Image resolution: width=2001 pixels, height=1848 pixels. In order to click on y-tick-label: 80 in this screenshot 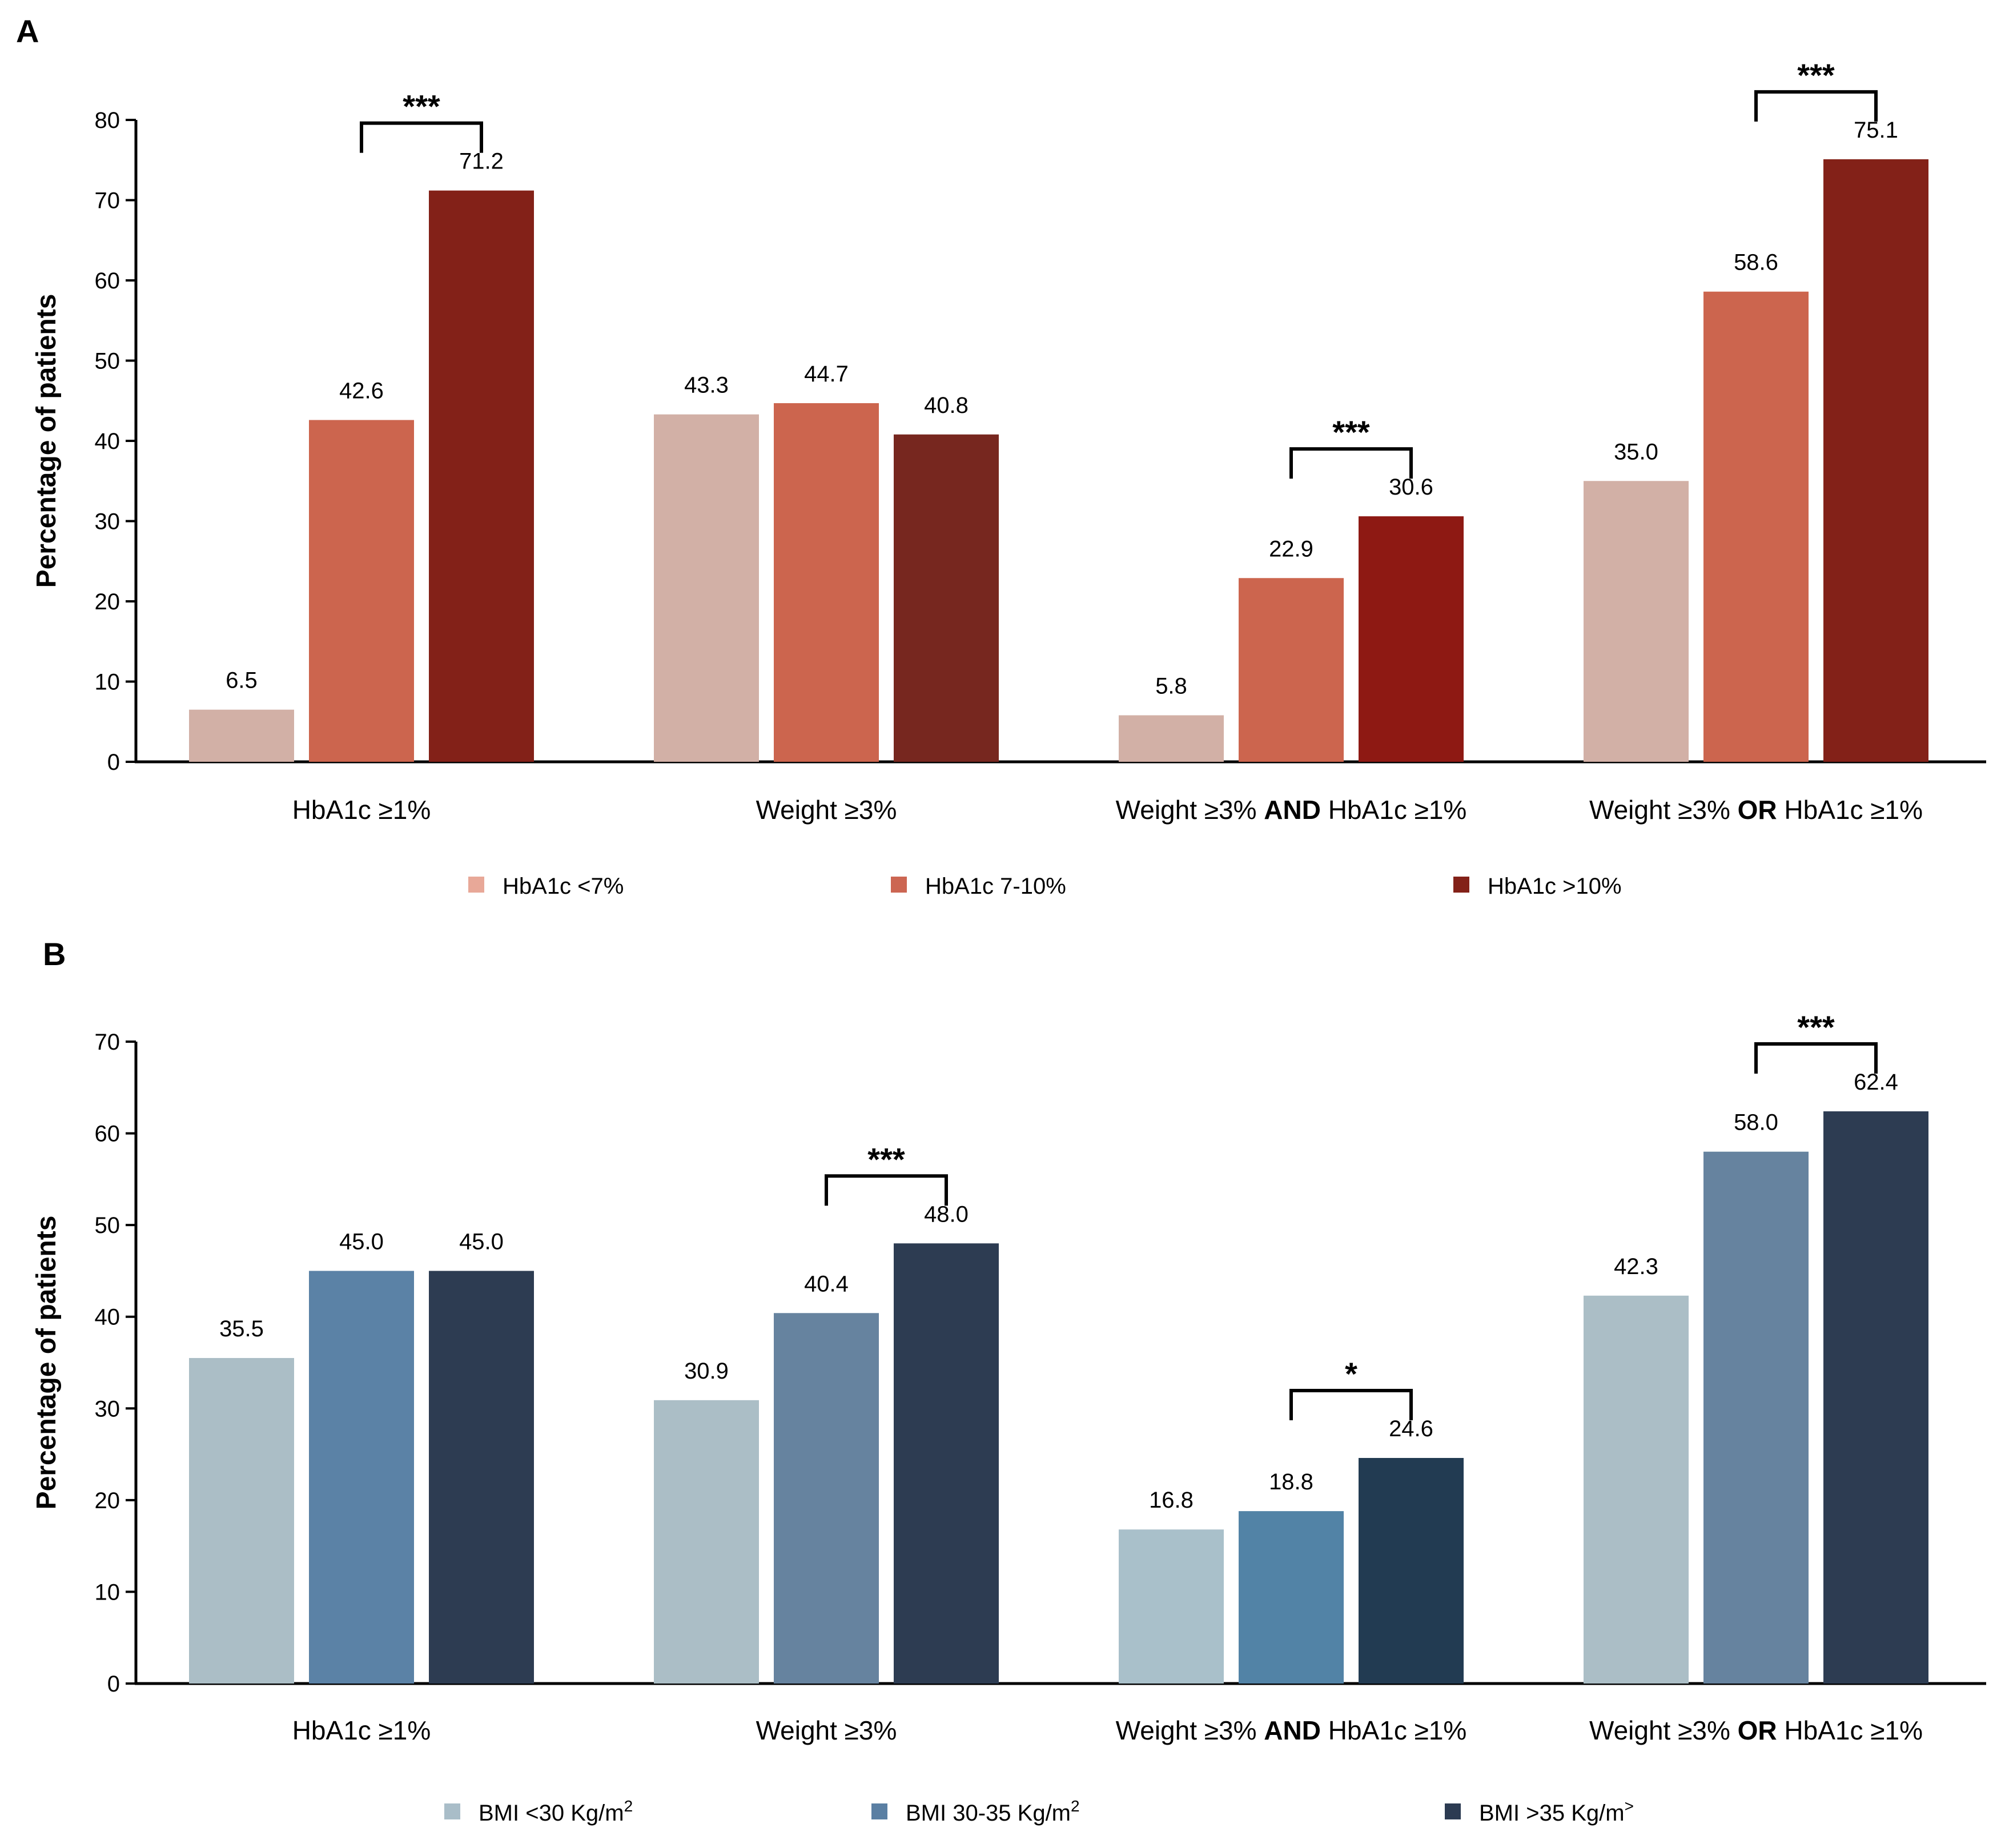, I will do `click(107, 120)`.